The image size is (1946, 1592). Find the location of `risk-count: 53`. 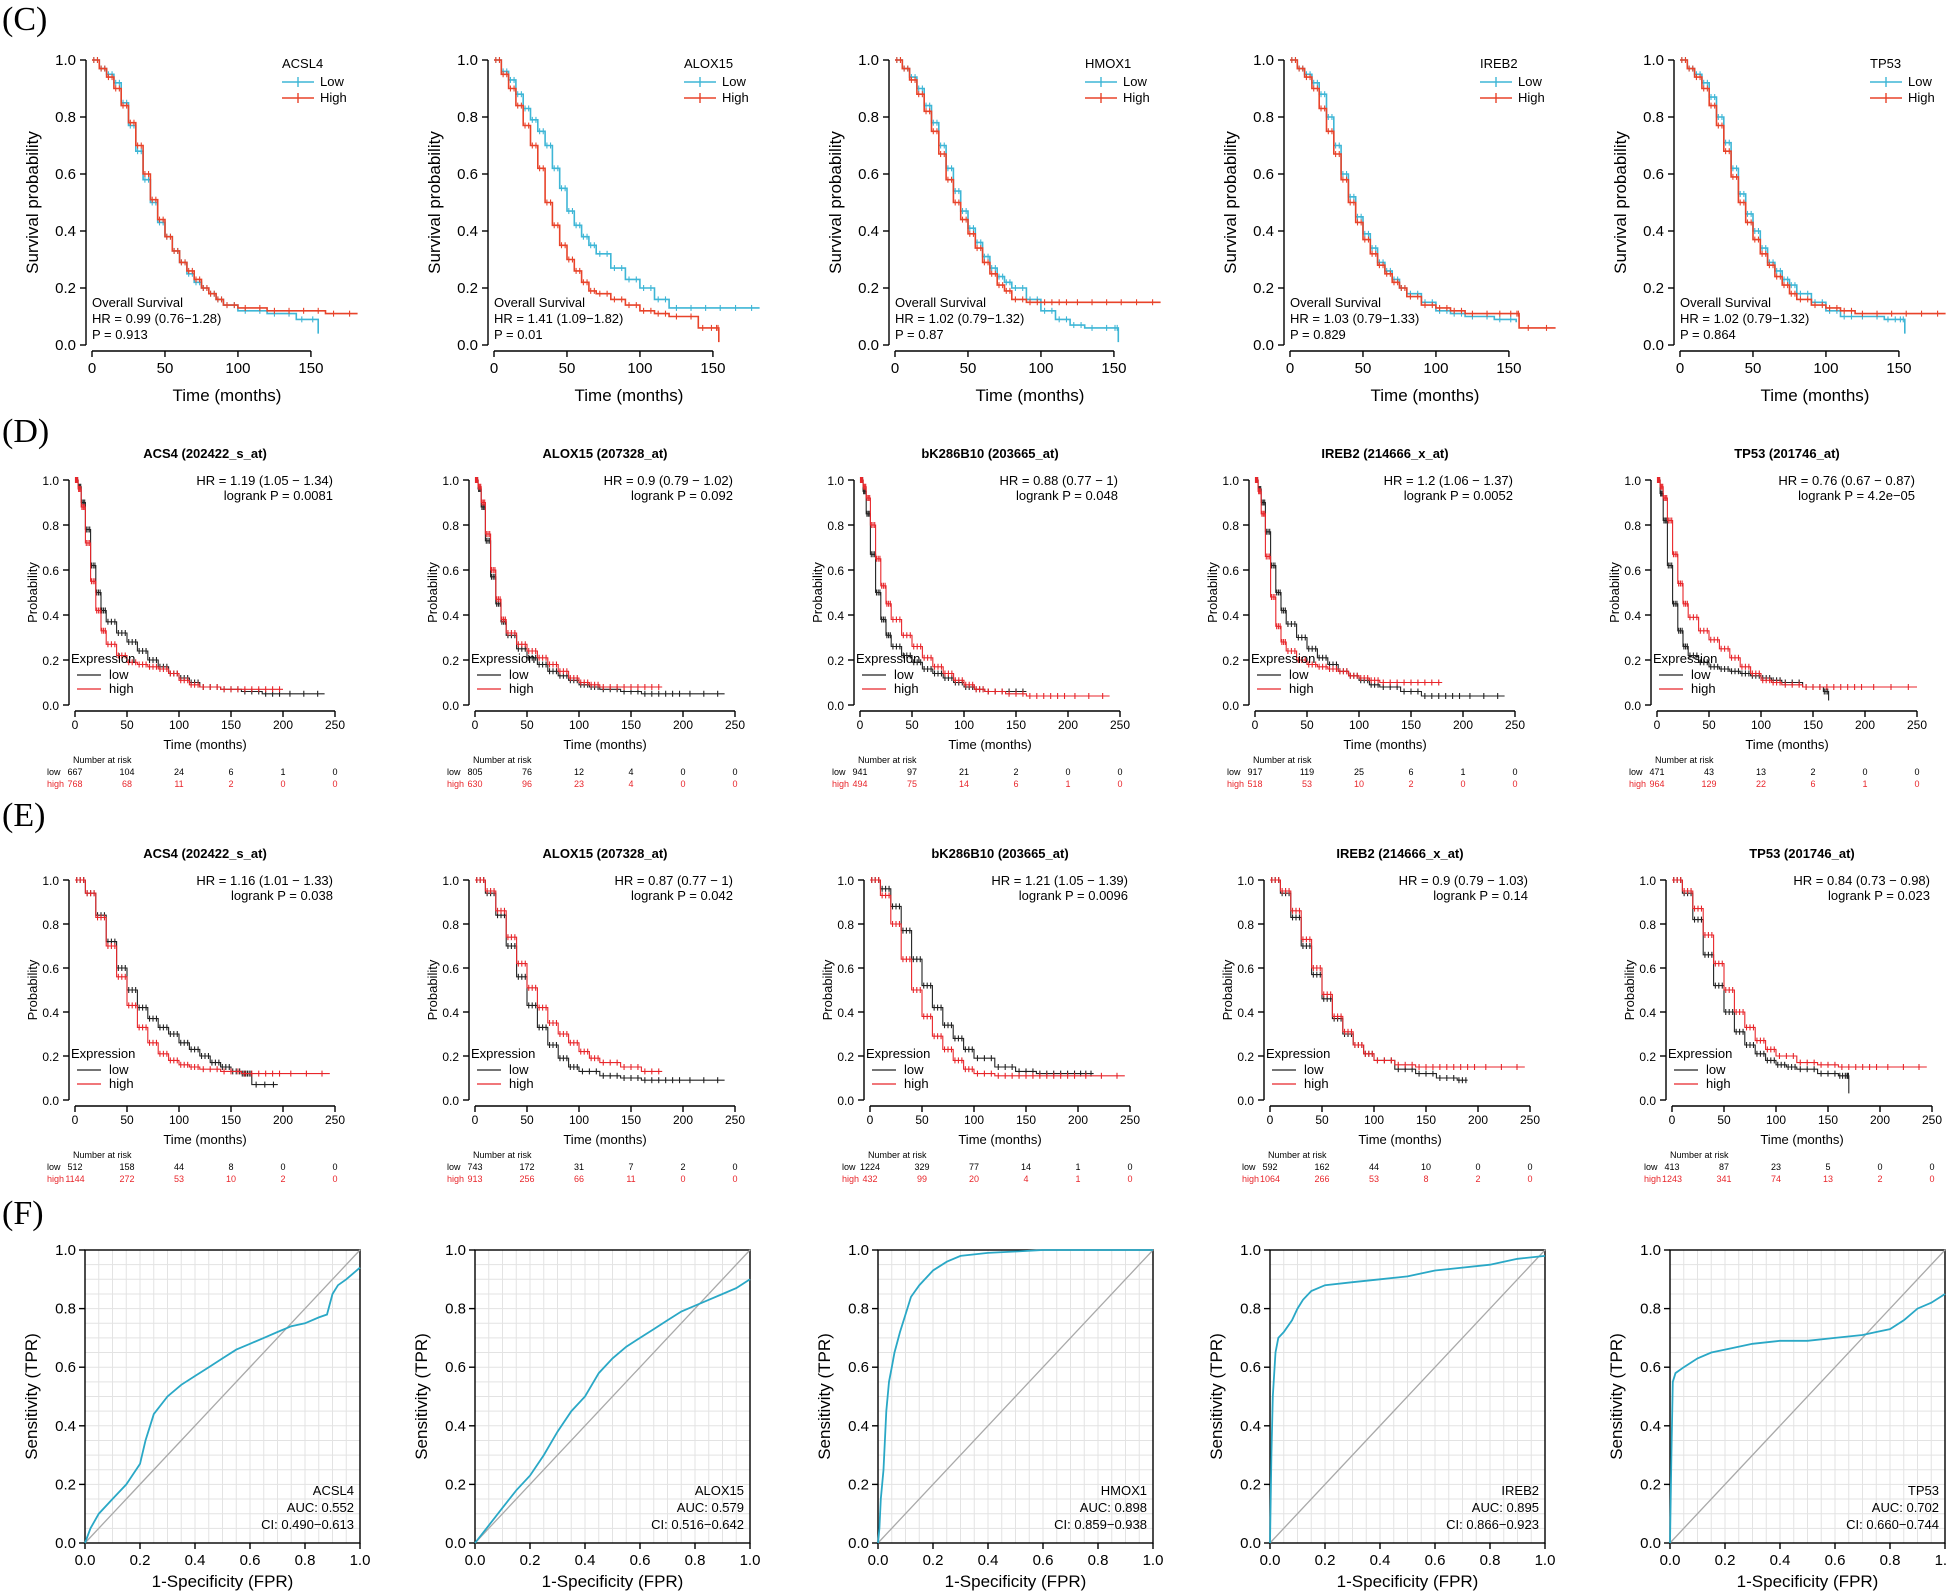

risk-count: 53 is located at coordinates (1307, 784).